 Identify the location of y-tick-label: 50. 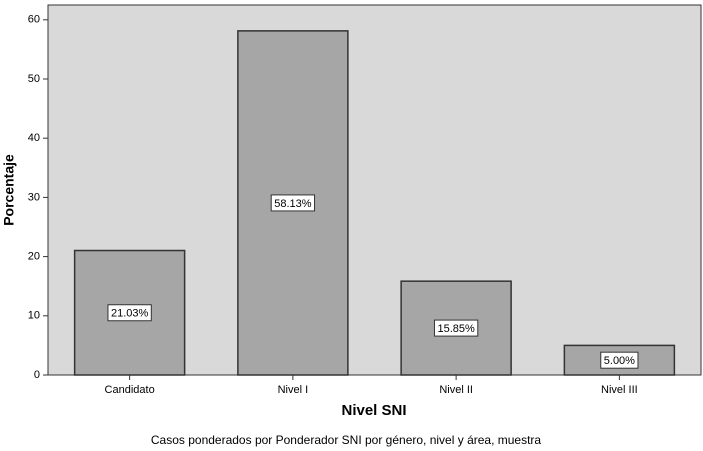
(34, 79).